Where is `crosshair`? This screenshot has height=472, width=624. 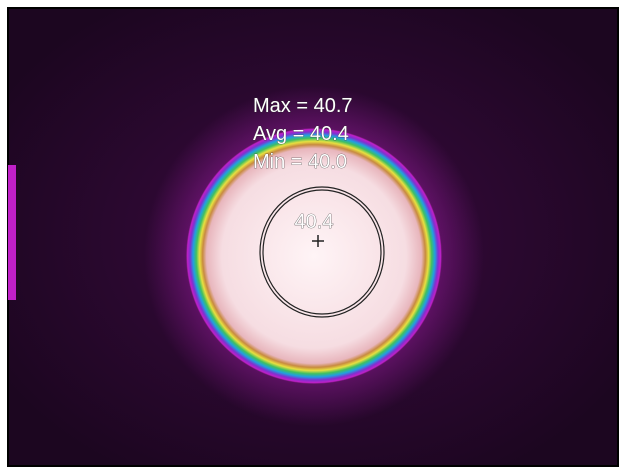 crosshair is located at coordinates (318, 241).